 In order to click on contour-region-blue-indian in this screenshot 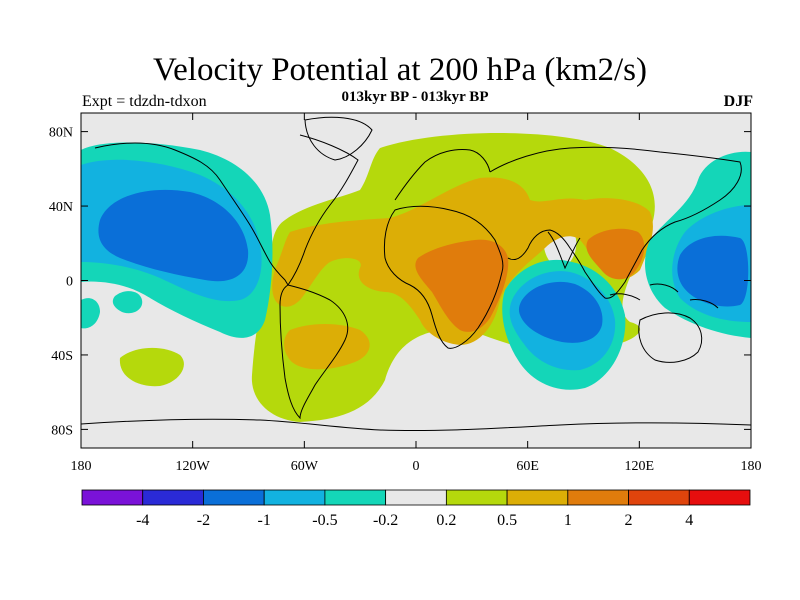, I will do `click(560, 312)`.